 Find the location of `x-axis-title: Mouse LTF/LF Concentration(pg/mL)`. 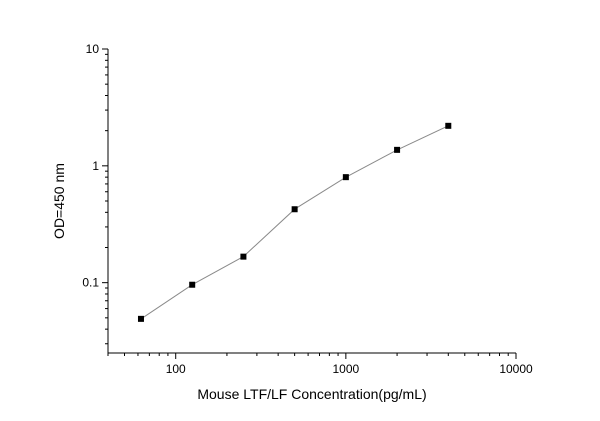

x-axis-title: Mouse LTF/LF Concentration(pg/mL) is located at coordinates (311, 394).